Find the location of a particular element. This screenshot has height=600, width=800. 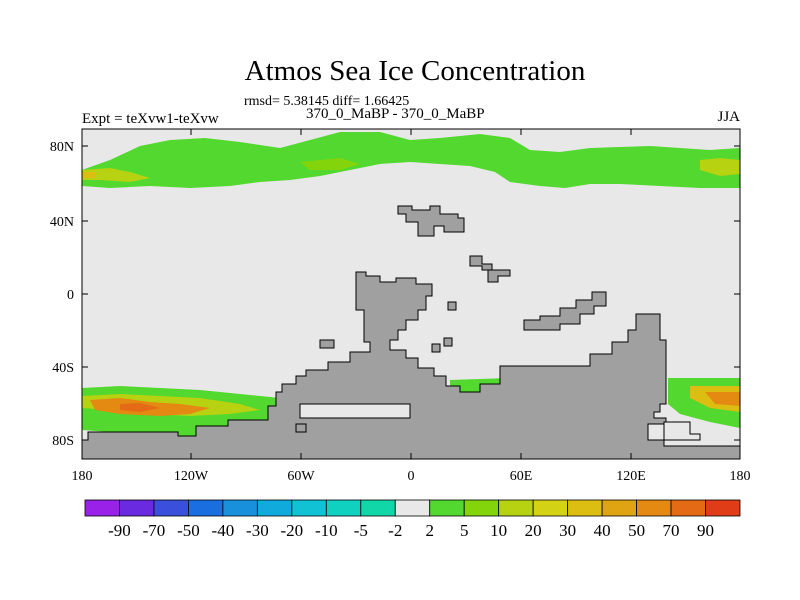

chart-title: Atmos Sea Ice Concentration is located at coordinates (415, 71).